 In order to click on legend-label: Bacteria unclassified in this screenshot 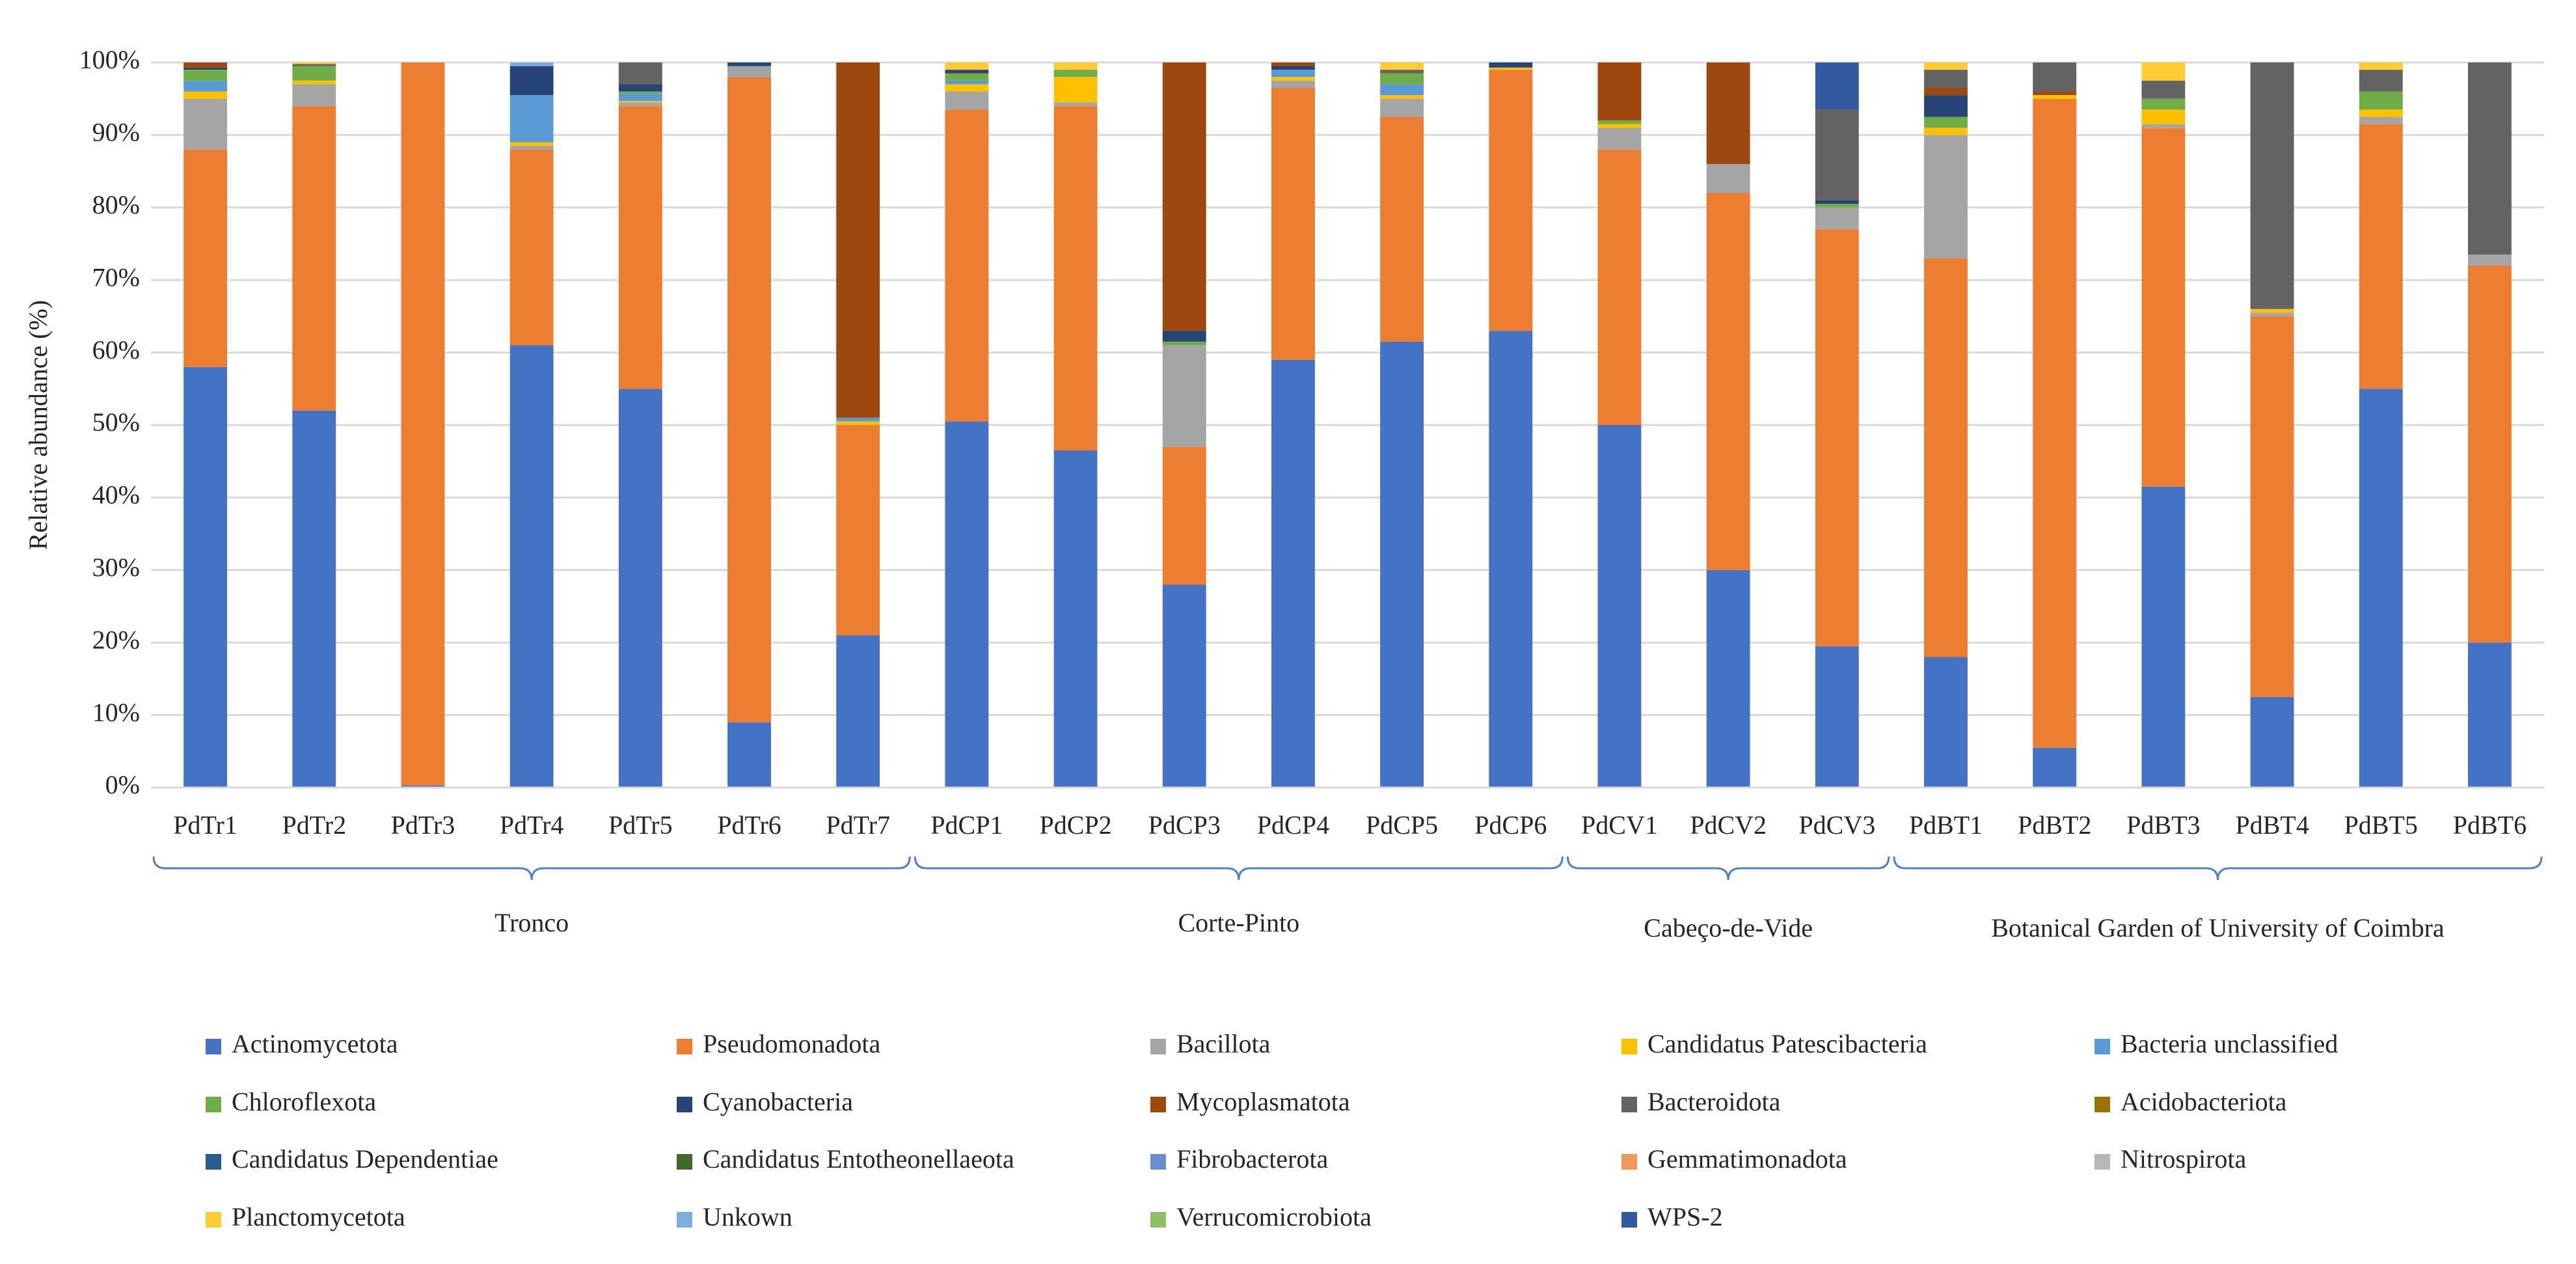, I will do `click(2229, 1043)`.